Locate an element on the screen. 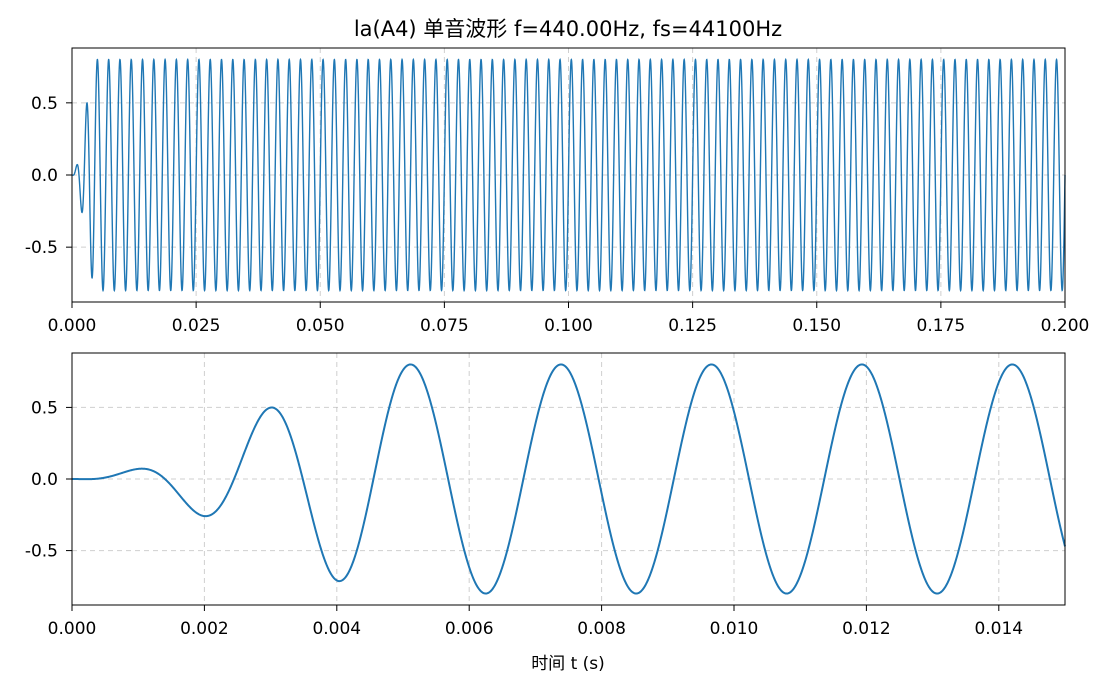 The image size is (1109, 690). x-tick-label: 0.175 is located at coordinates (941, 326).